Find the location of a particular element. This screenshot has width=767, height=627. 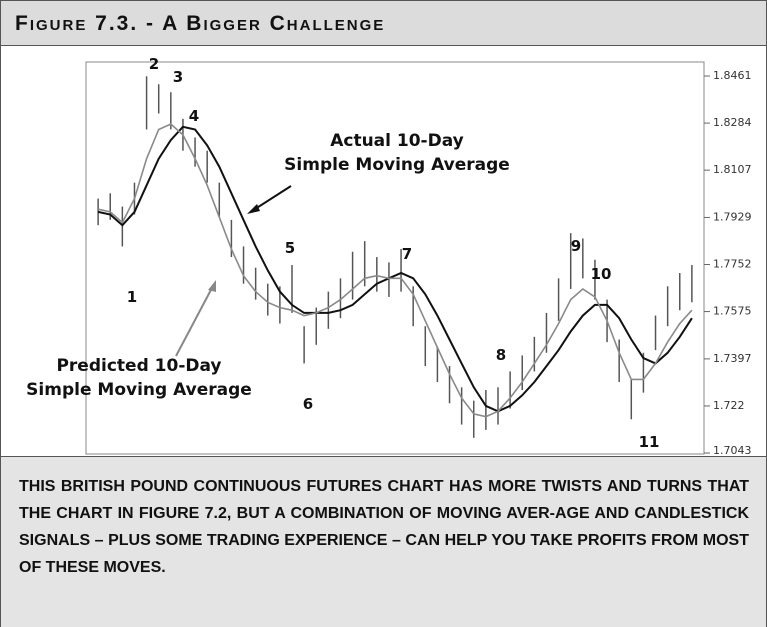

annotation: Predicted 10-Day is located at coordinates (138, 366).